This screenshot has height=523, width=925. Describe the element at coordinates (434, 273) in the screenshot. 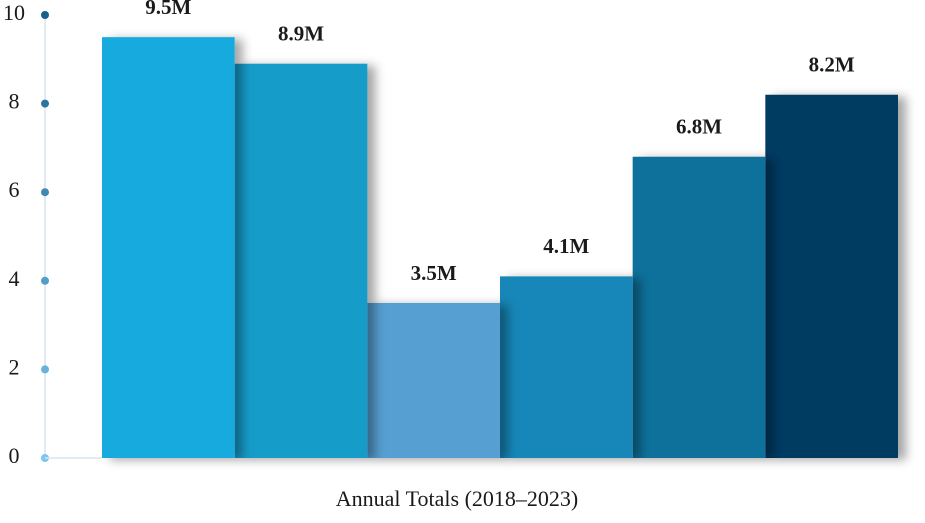

I see `value-label: 3.5M` at that location.